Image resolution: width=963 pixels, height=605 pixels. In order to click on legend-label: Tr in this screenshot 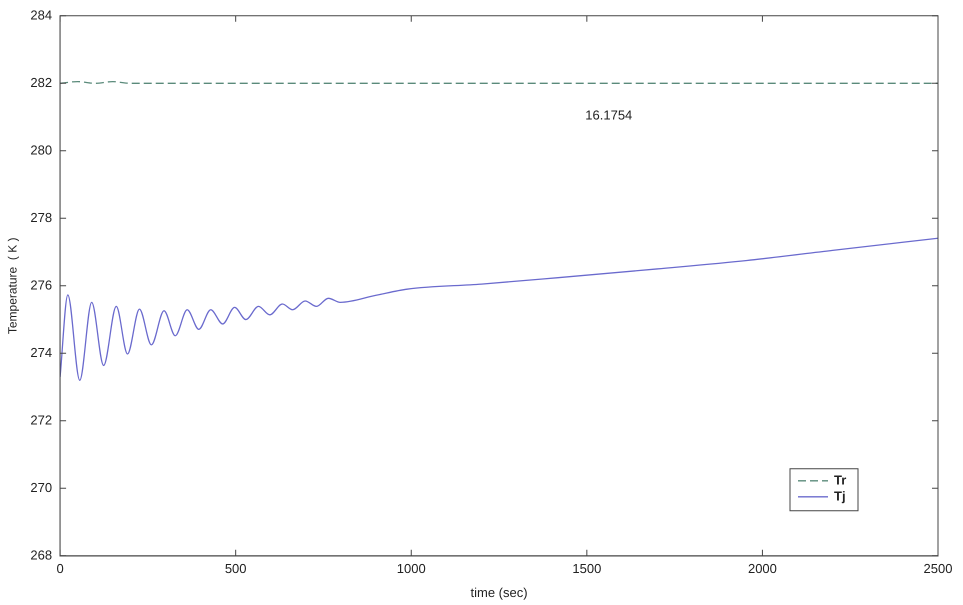, I will do `click(840, 480)`.